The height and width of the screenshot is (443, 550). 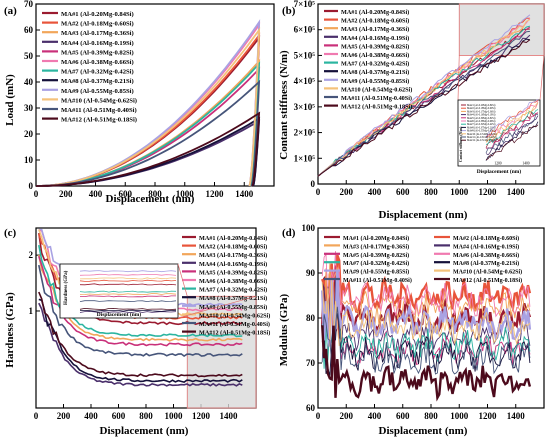 I want to click on inset-x-tick-label: 1400, so click(x=525, y=164).